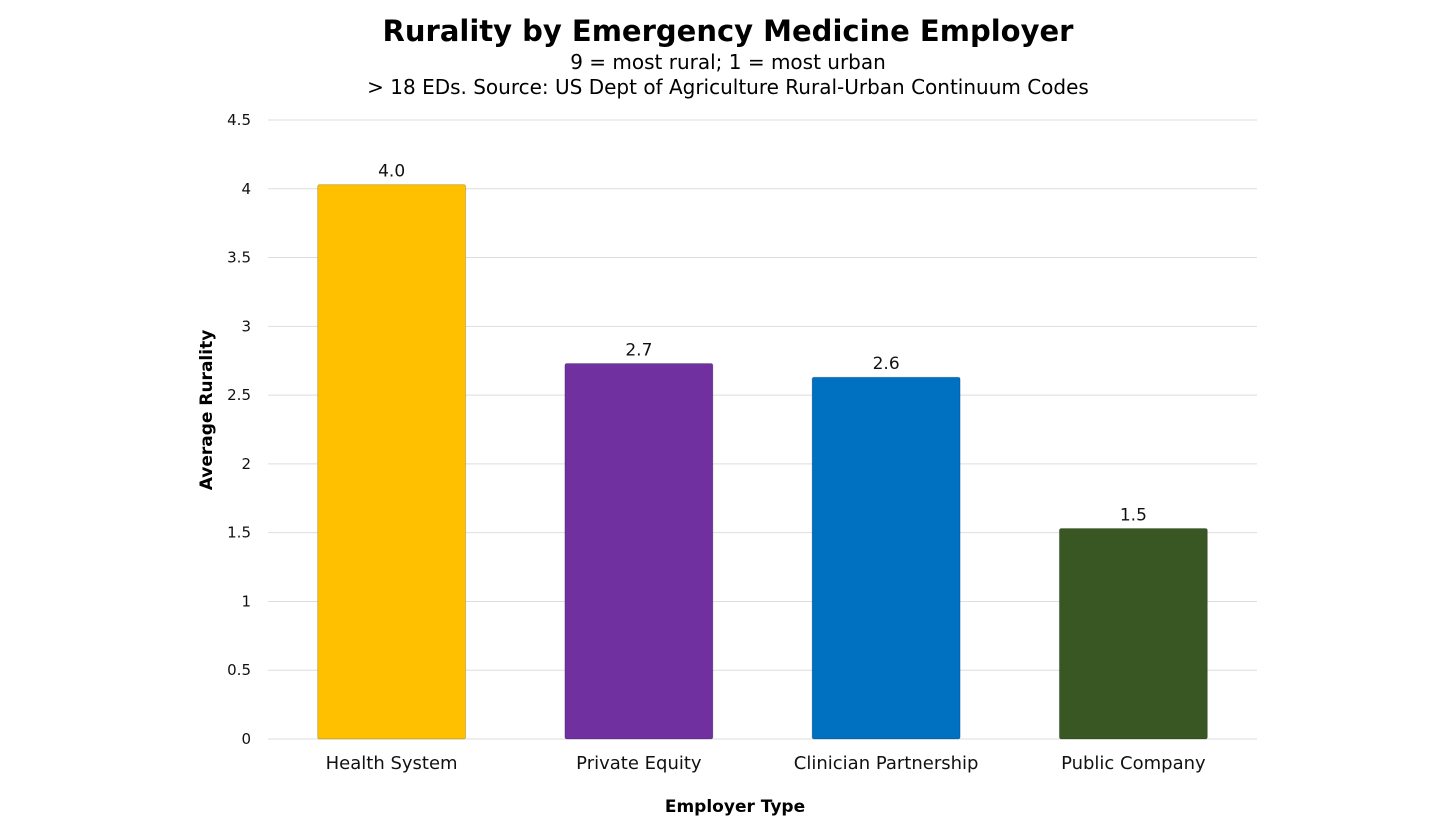 The height and width of the screenshot is (819, 1456). Describe the element at coordinates (246, 189) in the screenshot. I see `y-tick-label: 4` at that location.